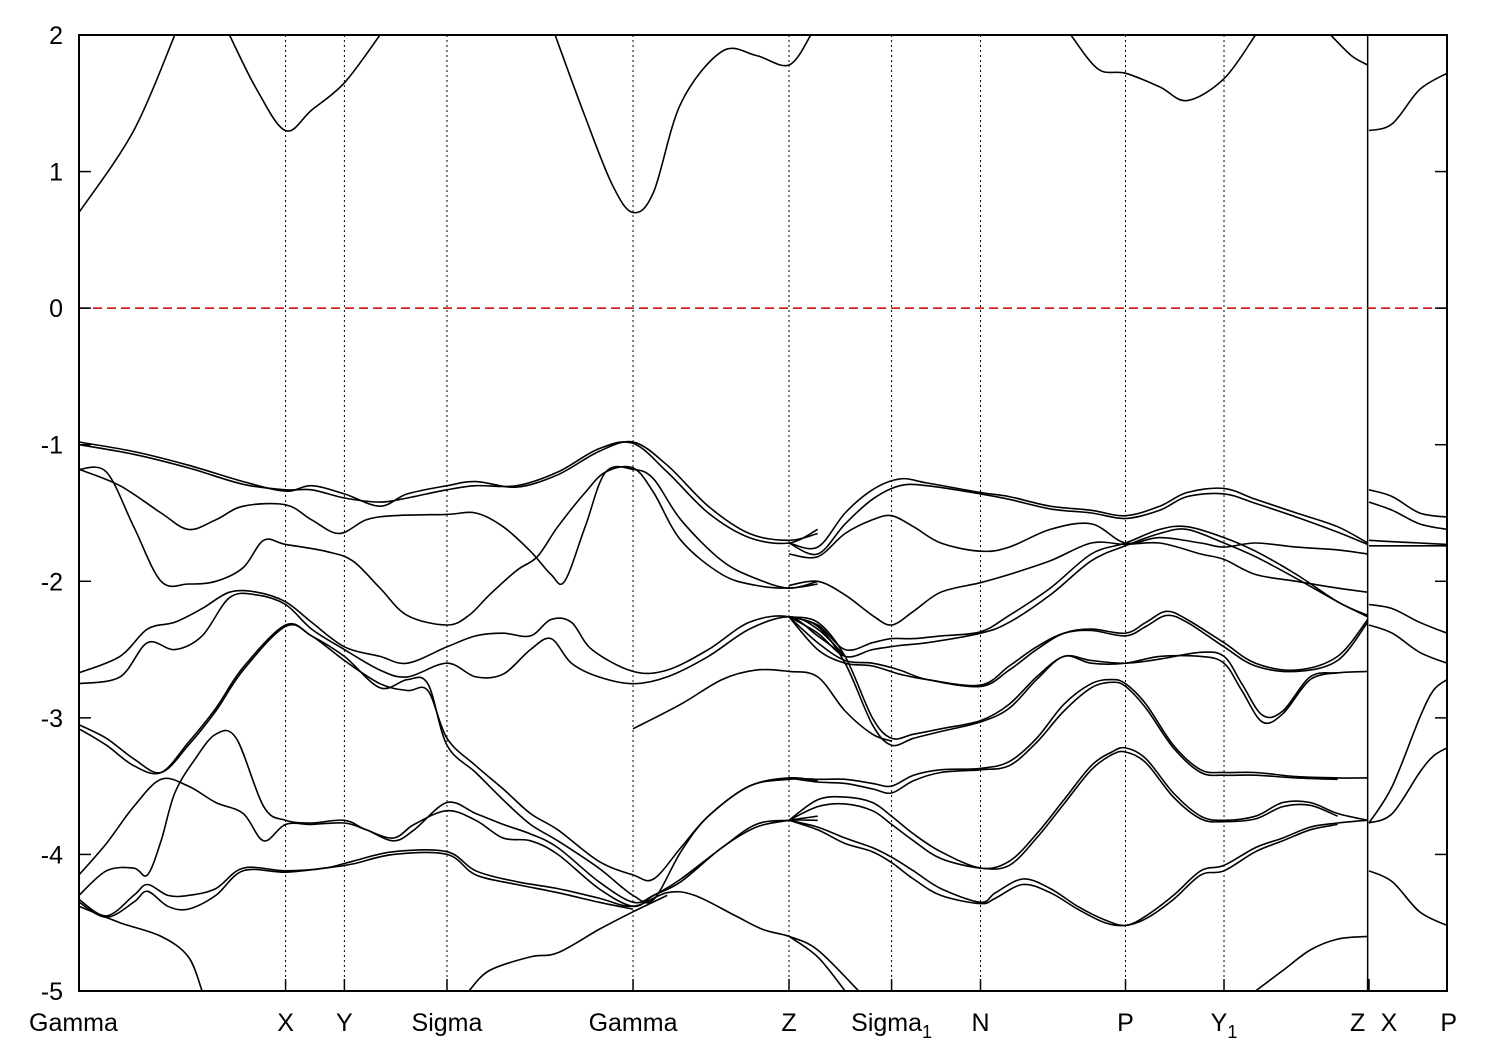  I want to click on kpoint-label-11: X, so click(1389, 1023).